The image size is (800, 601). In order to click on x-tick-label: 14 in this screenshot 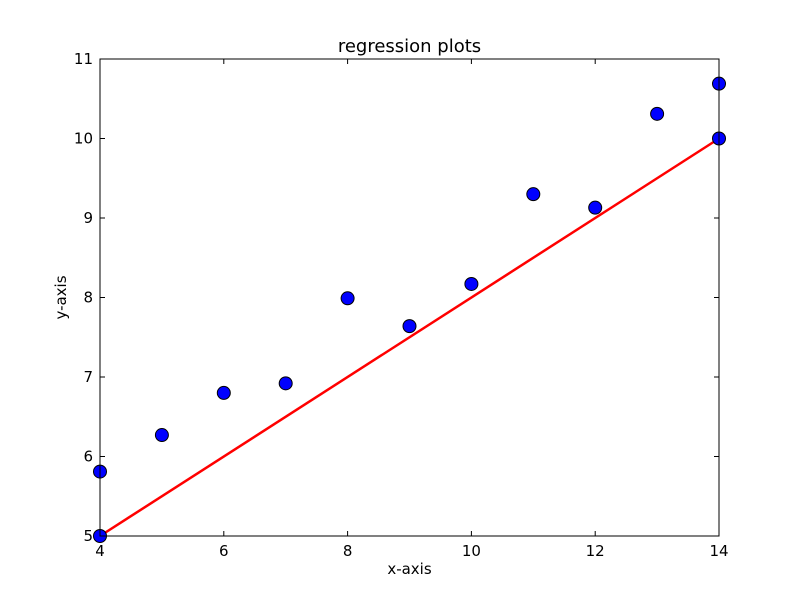, I will do `click(718, 551)`.